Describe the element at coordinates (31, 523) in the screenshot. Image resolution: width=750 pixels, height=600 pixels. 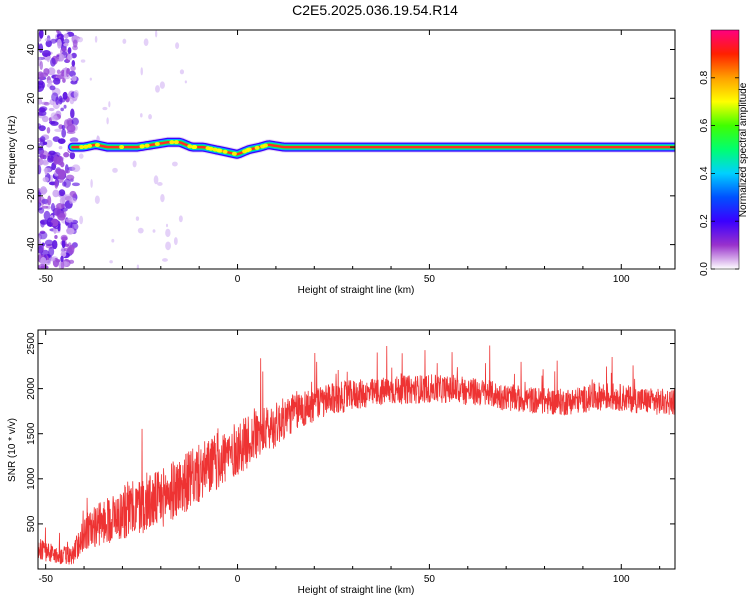
I see `y-tick-label: 500` at that location.